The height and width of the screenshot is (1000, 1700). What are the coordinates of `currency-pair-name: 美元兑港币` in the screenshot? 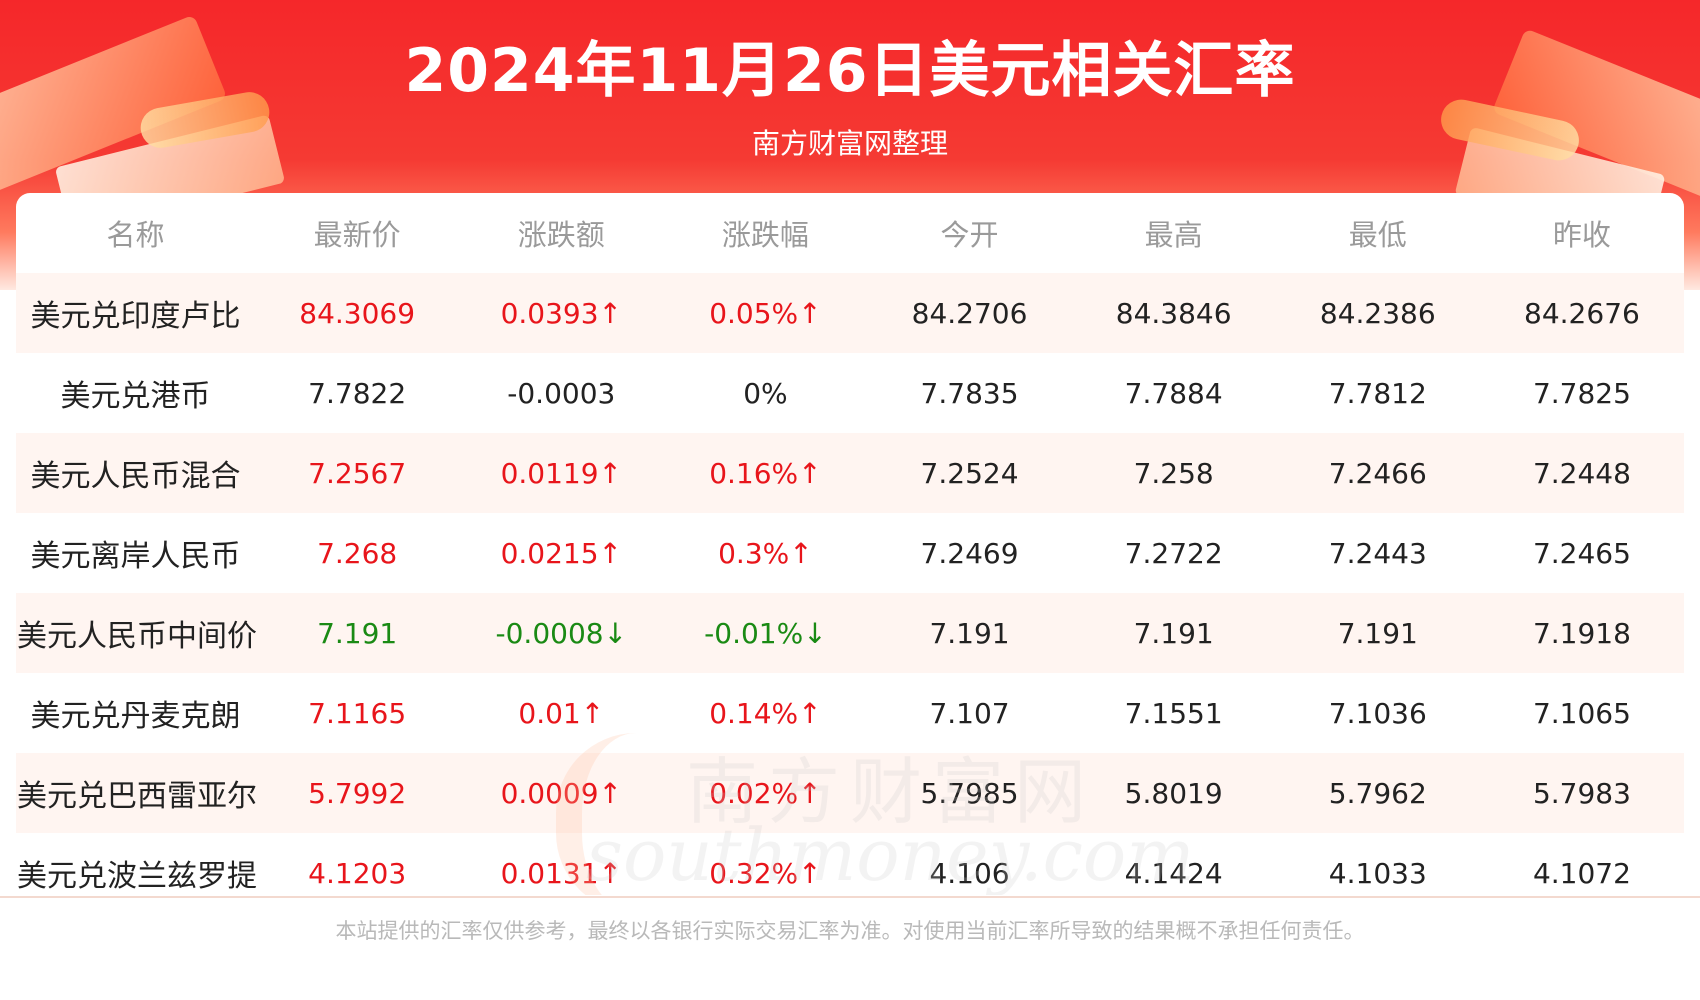 It's located at (136, 393).